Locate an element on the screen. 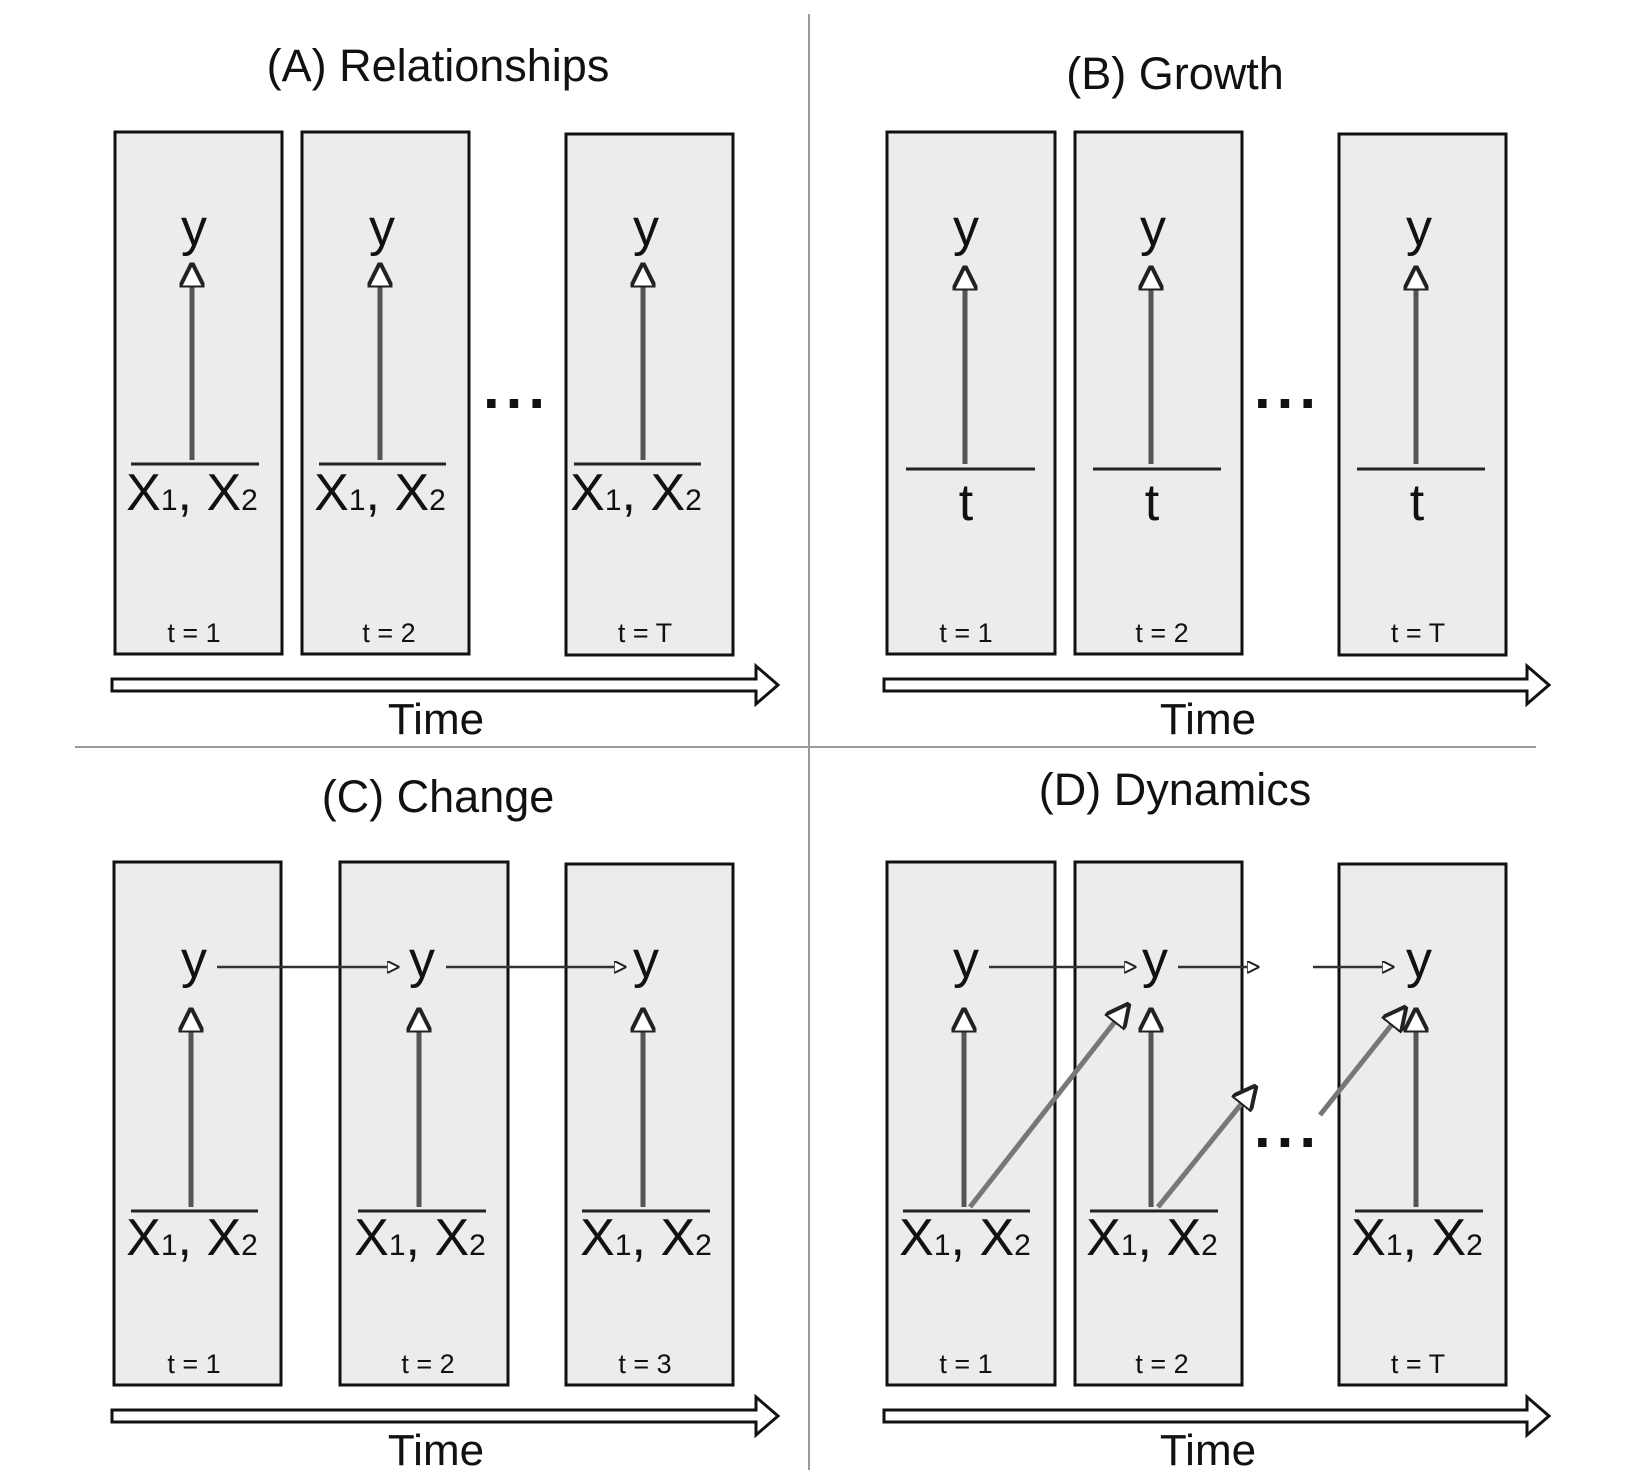 The width and height of the screenshot is (1644, 1478). time-box: y t t = 1 is located at coordinates (971, 393).